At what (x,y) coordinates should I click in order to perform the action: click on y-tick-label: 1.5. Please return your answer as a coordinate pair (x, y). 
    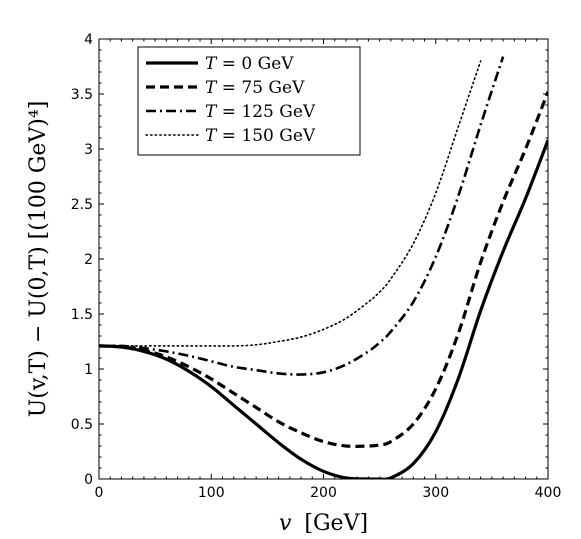
    Looking at the image, I should click on (82, 315).